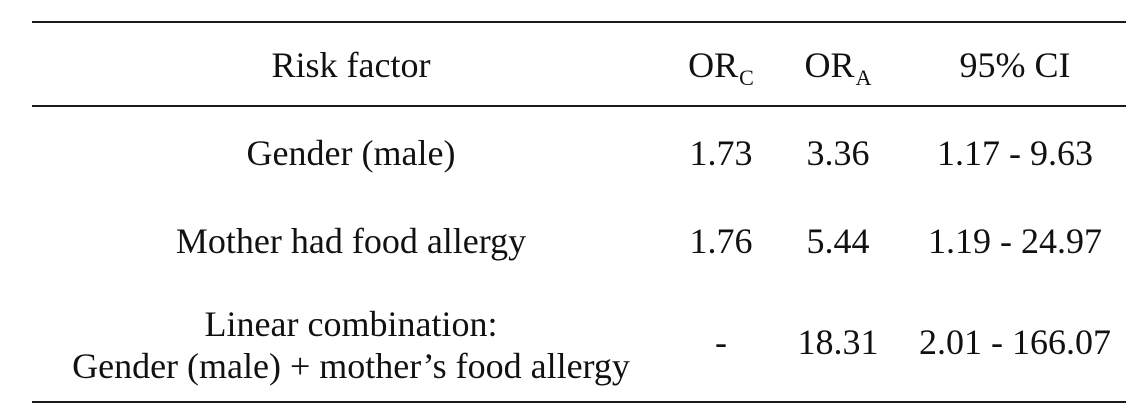 This screenshot has width=1148, height=417. What do you see at coordinates (351, 65) in the screenshot?
I see `header-risk-factor: Risk factor` at bounding box center [351, 65].